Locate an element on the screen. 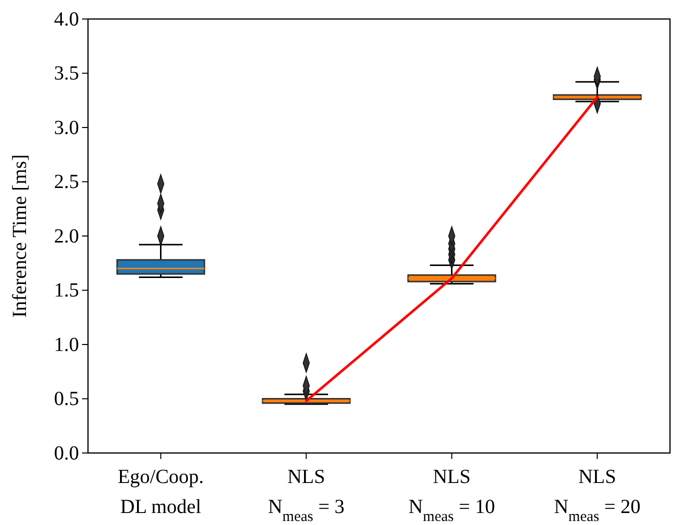 The height and width of the screenshot is (525, 687). x-tick-label: NLS N$_{meas}$ = 10 is located at coordinates (452, 495).